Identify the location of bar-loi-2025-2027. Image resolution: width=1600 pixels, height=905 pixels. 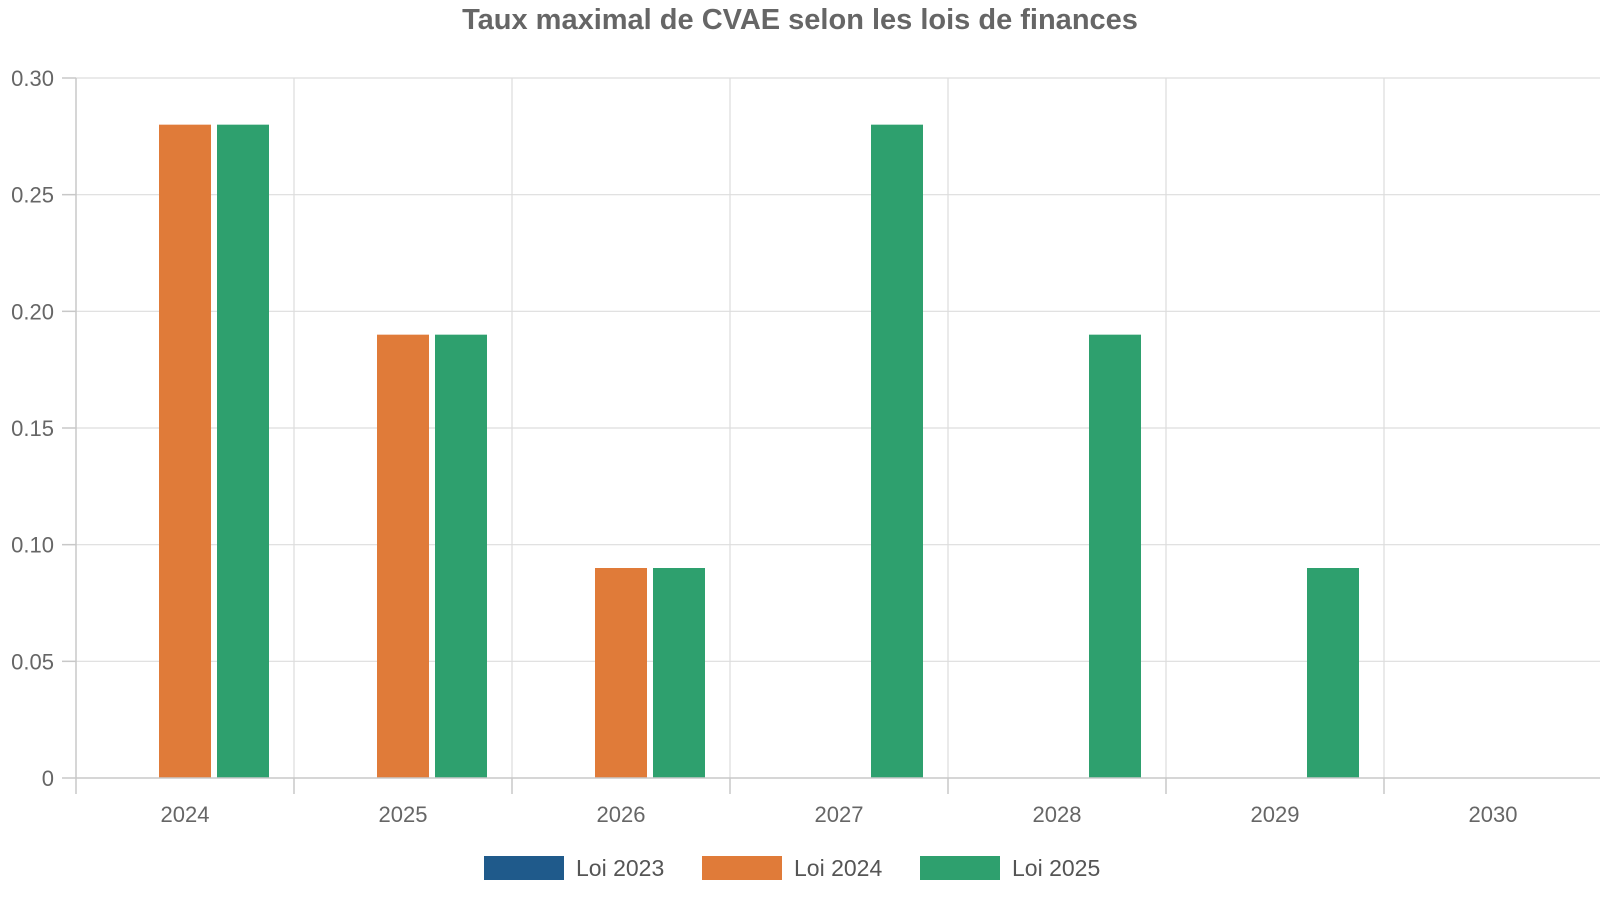
(897, 451).